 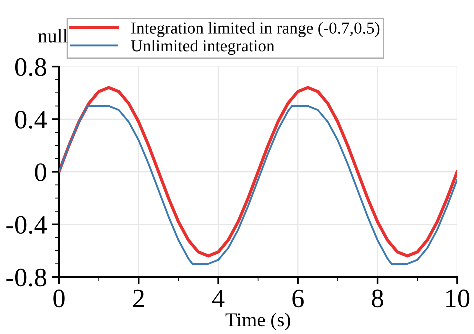 I want to click on y-tick-label: 0, so click(x=40, y=173).